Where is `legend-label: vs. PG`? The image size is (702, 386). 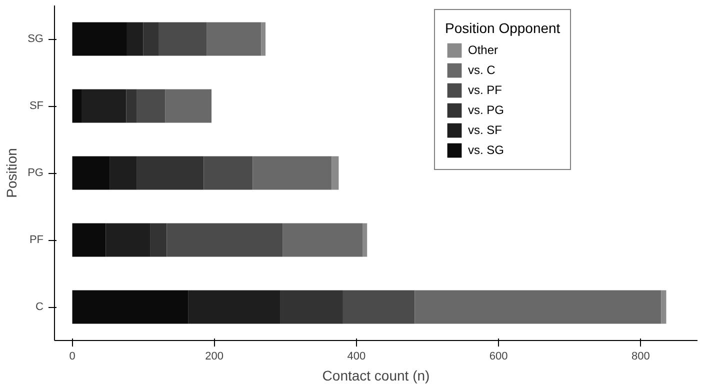 legend-label: vs. PG is located at coordinates (486, 110).